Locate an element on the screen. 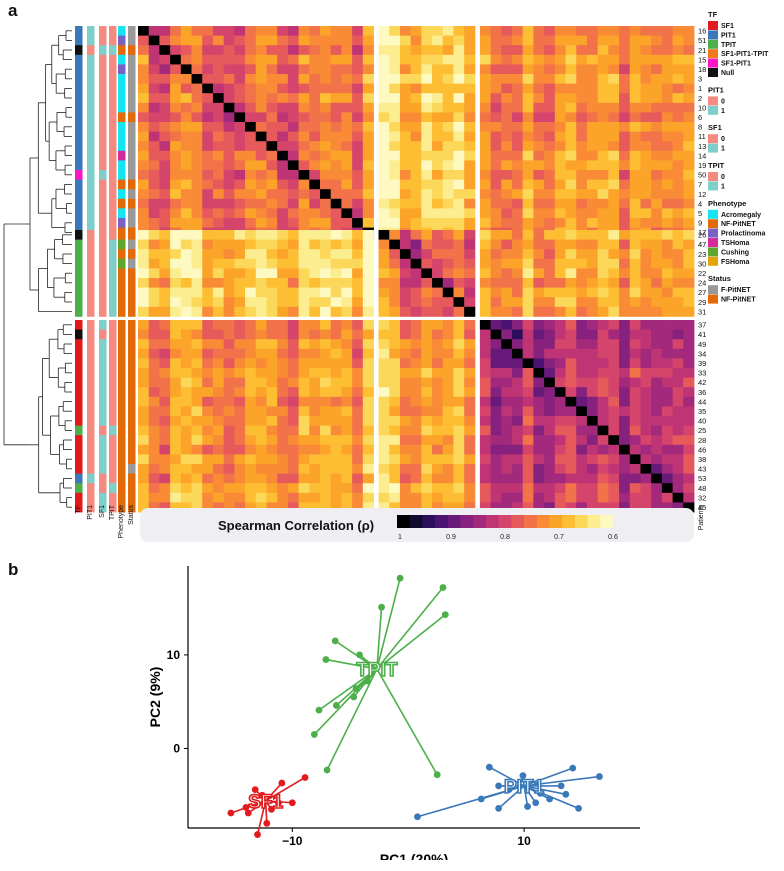 This screenshot has height=871, width=784. patient-label: 16 is located at coordinates (702, 31).